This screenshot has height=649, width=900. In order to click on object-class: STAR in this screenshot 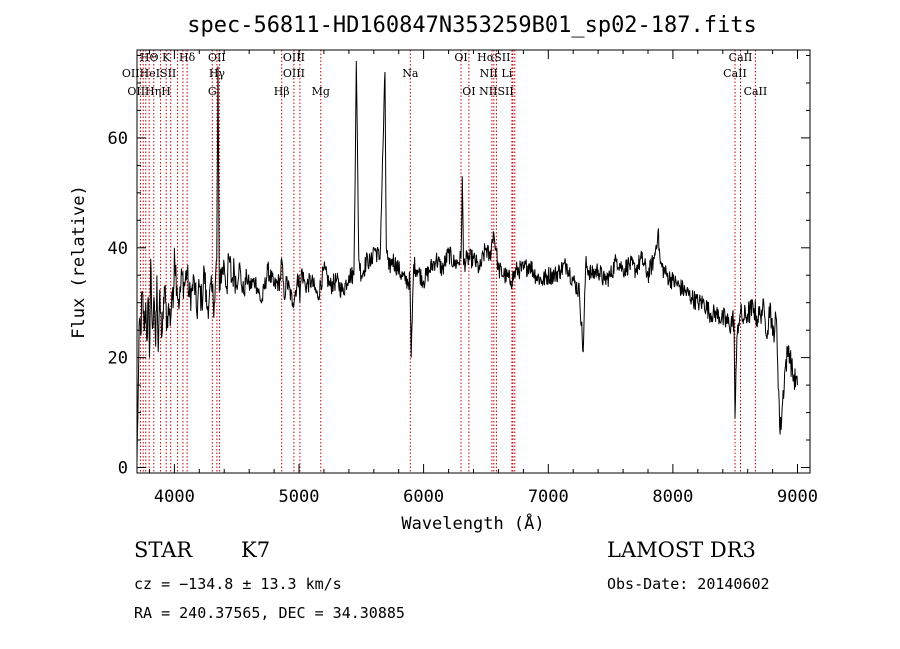, I will do `click(163, 550)`.